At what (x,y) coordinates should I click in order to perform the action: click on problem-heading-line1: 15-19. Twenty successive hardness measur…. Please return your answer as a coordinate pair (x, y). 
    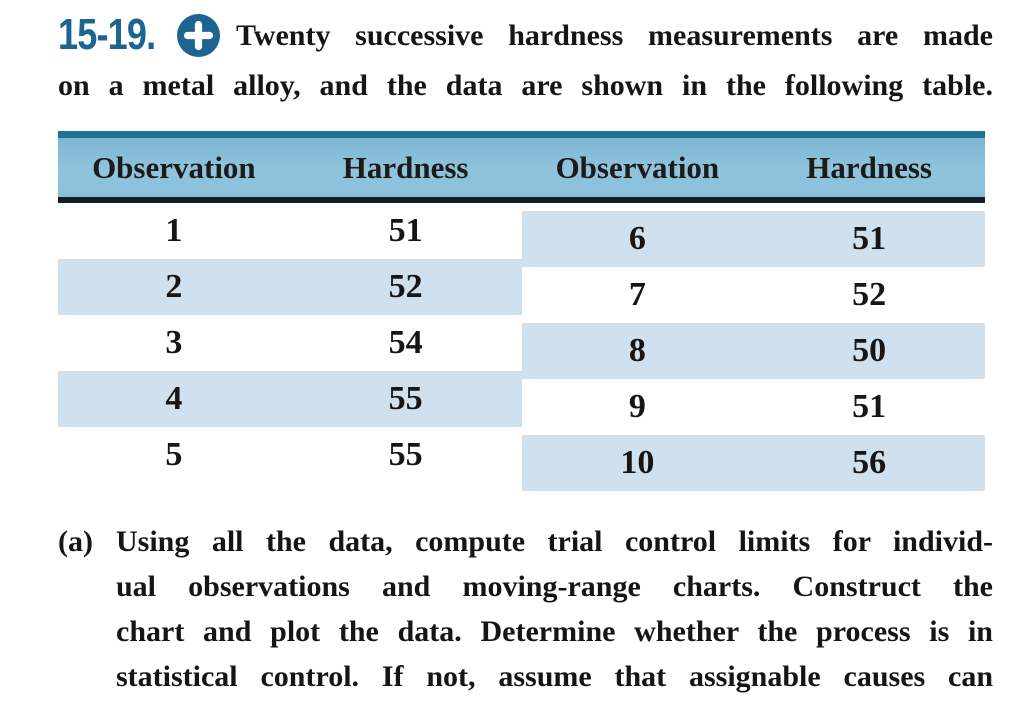
    Looking at the image, I should click on (525, 35).